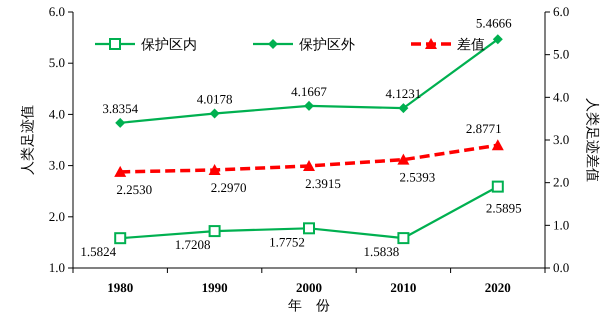 The height and width of the screenshot is (318, 610). Describe the element at coordinates (593, 140) in the screenshot. I see `y2-axis-title: 人类足迹差值` at that location.